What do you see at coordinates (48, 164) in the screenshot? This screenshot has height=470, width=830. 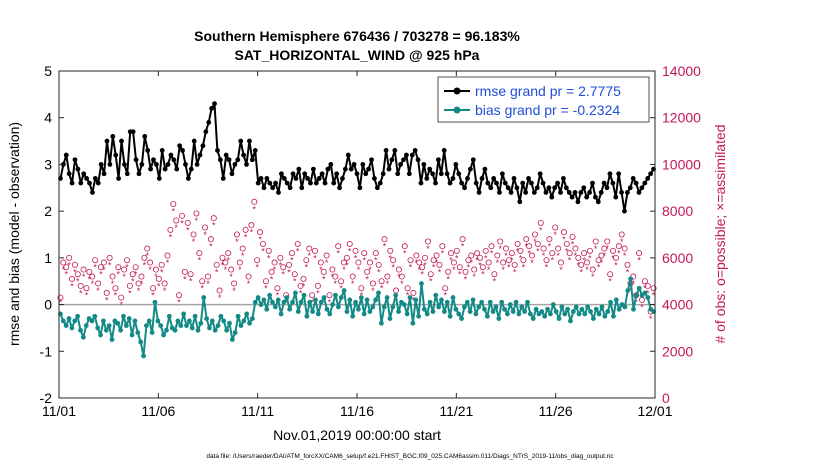 I see `y-left-tick-label: 3` at bounding box center [48, 164].